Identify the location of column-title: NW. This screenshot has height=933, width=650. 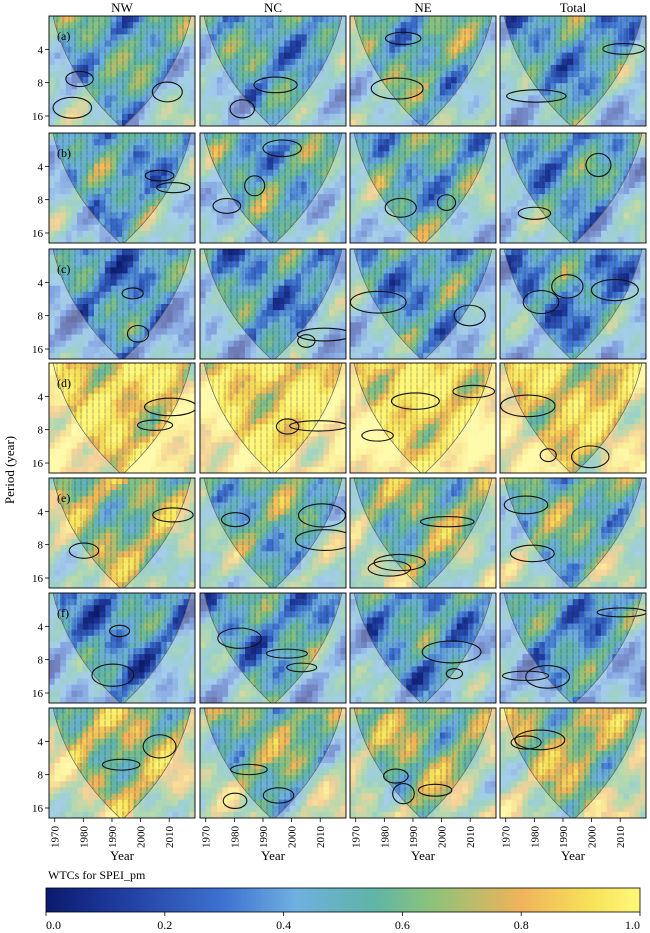
(122, 7).